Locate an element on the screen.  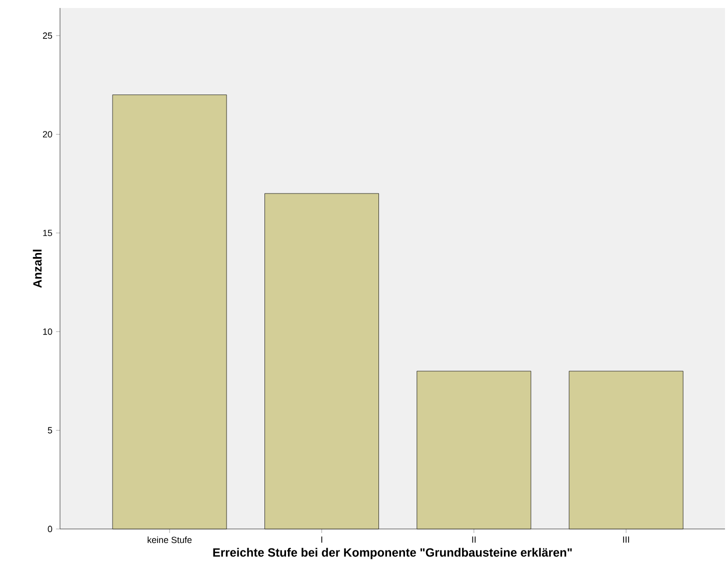
x-tick-label: III is located at coordinates (626, 539).